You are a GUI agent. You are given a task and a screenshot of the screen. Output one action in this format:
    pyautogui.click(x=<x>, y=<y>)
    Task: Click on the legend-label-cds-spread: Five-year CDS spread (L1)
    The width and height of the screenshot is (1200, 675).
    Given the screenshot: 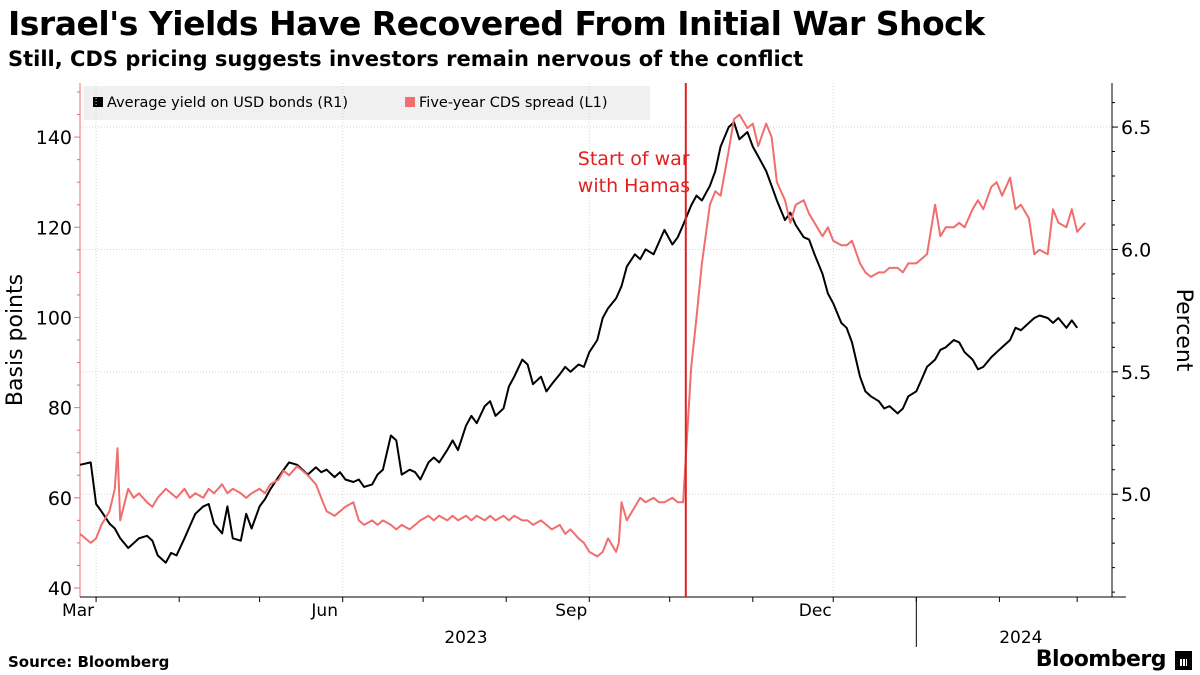 What is the action you would take?
    pyautogui.click(x=513, y=103)
    